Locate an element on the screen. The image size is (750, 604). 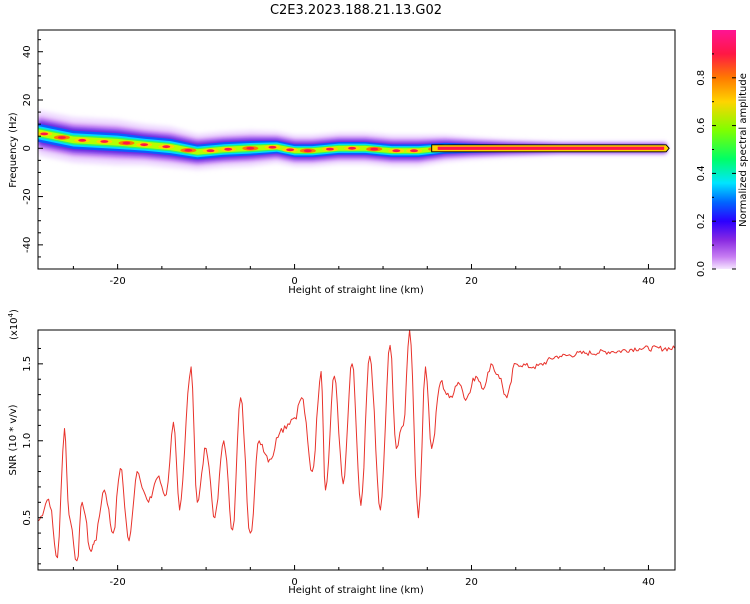
spectrogram-y-tick-label: 40 is located at coordinates (27, 51).